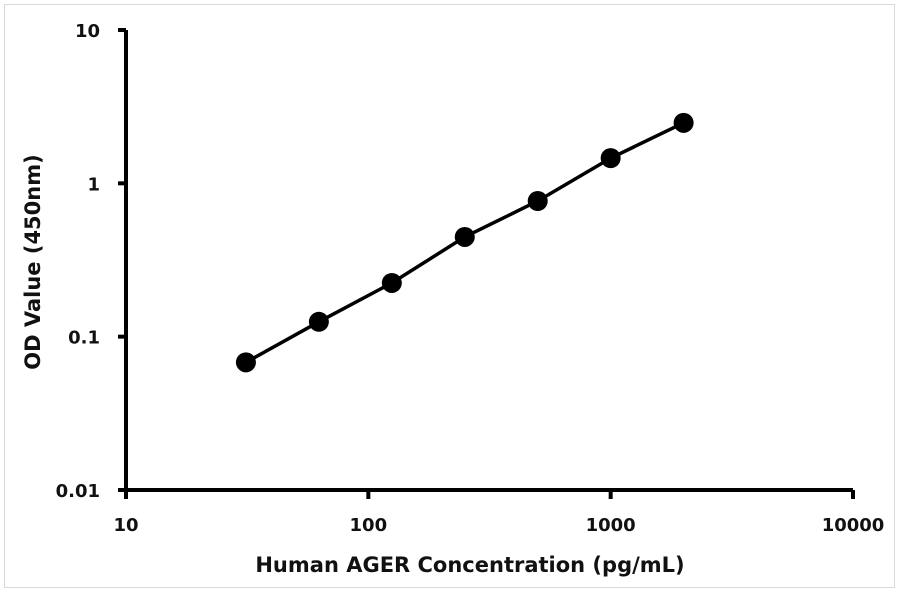 Image resolution: width=900 pixels, height=594 pixels. I want to click on y-tick-label: 0.01, so click(78, 491).